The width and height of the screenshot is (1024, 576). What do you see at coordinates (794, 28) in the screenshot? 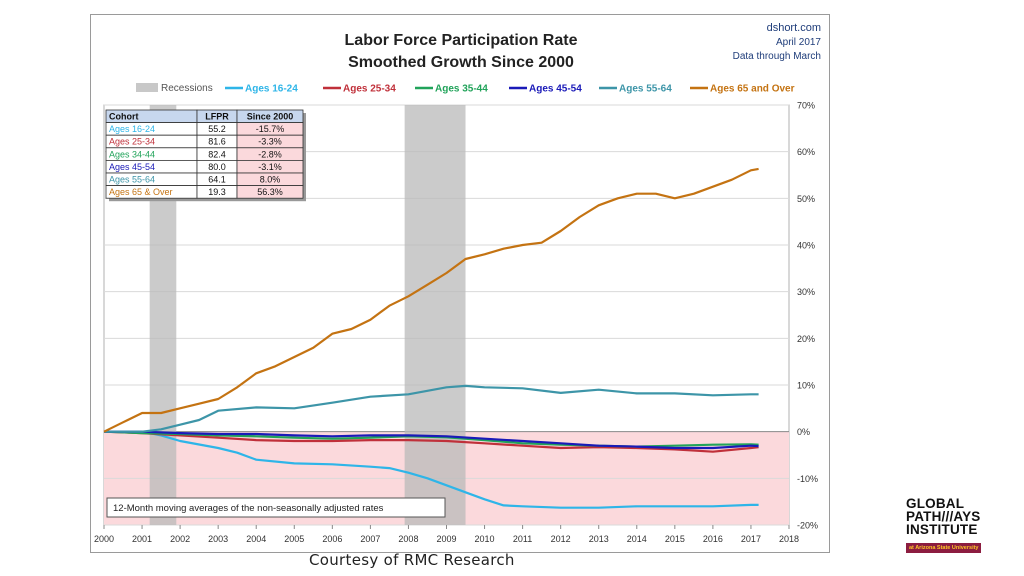
I see `chart-source: dshort.com` at bounding box center [794, 28].